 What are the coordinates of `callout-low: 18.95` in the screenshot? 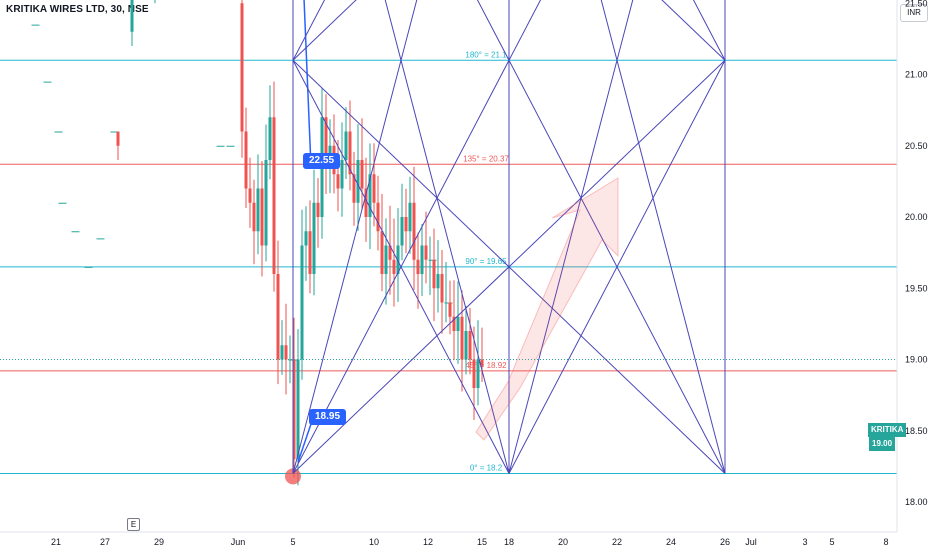 It's located at (328, 417).